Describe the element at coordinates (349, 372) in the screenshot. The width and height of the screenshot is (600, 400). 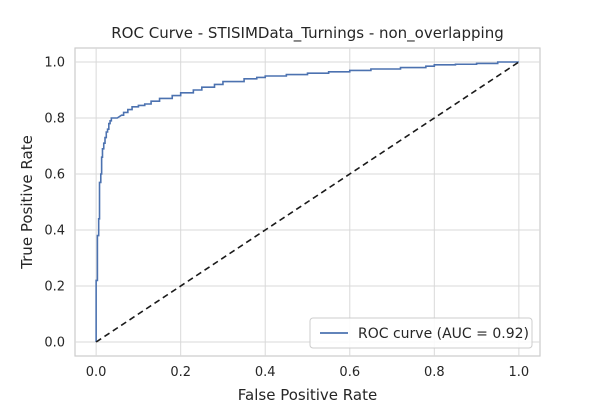
I see `x-tick-label: 0.6` at that location.